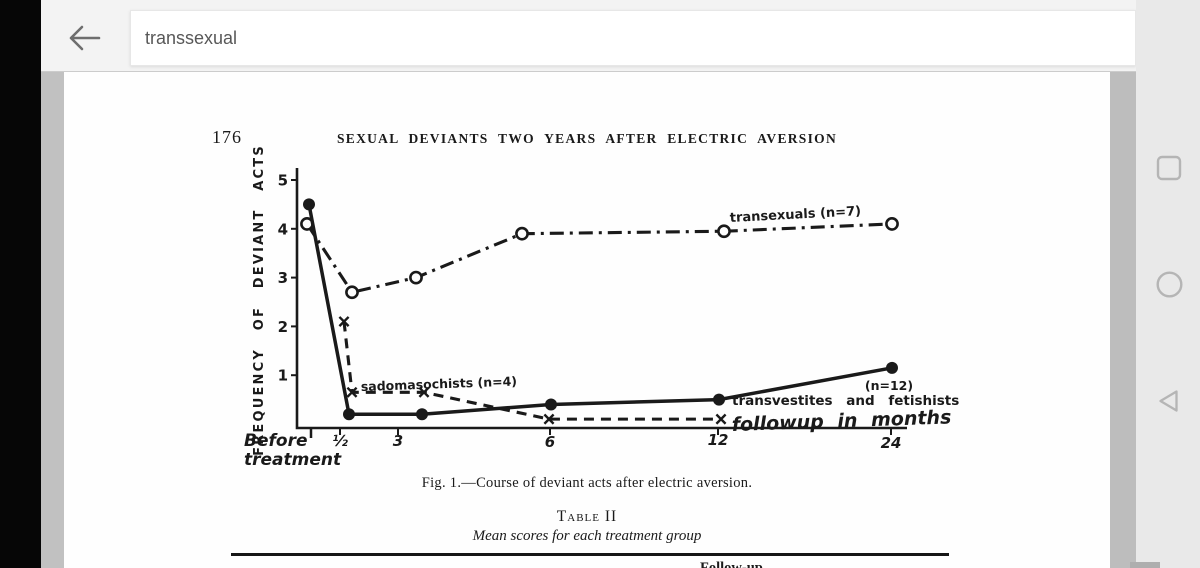 The height and width of the screenshot is (568, 1200). Describe the element at coordinates (599, 258) in the screenshot. I see `series-line-transexuals` at that location.